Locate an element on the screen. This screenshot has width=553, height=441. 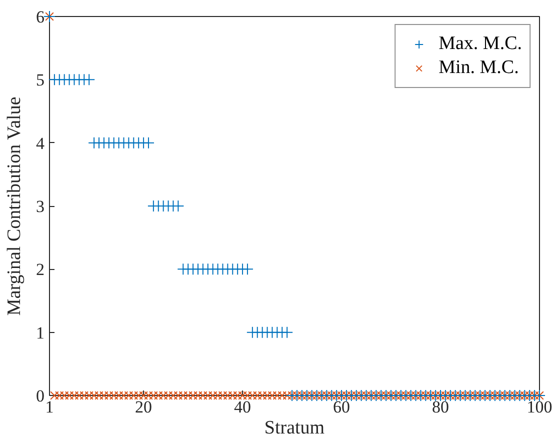
y-tick-label: 1 is located at coordinates (40, 332).